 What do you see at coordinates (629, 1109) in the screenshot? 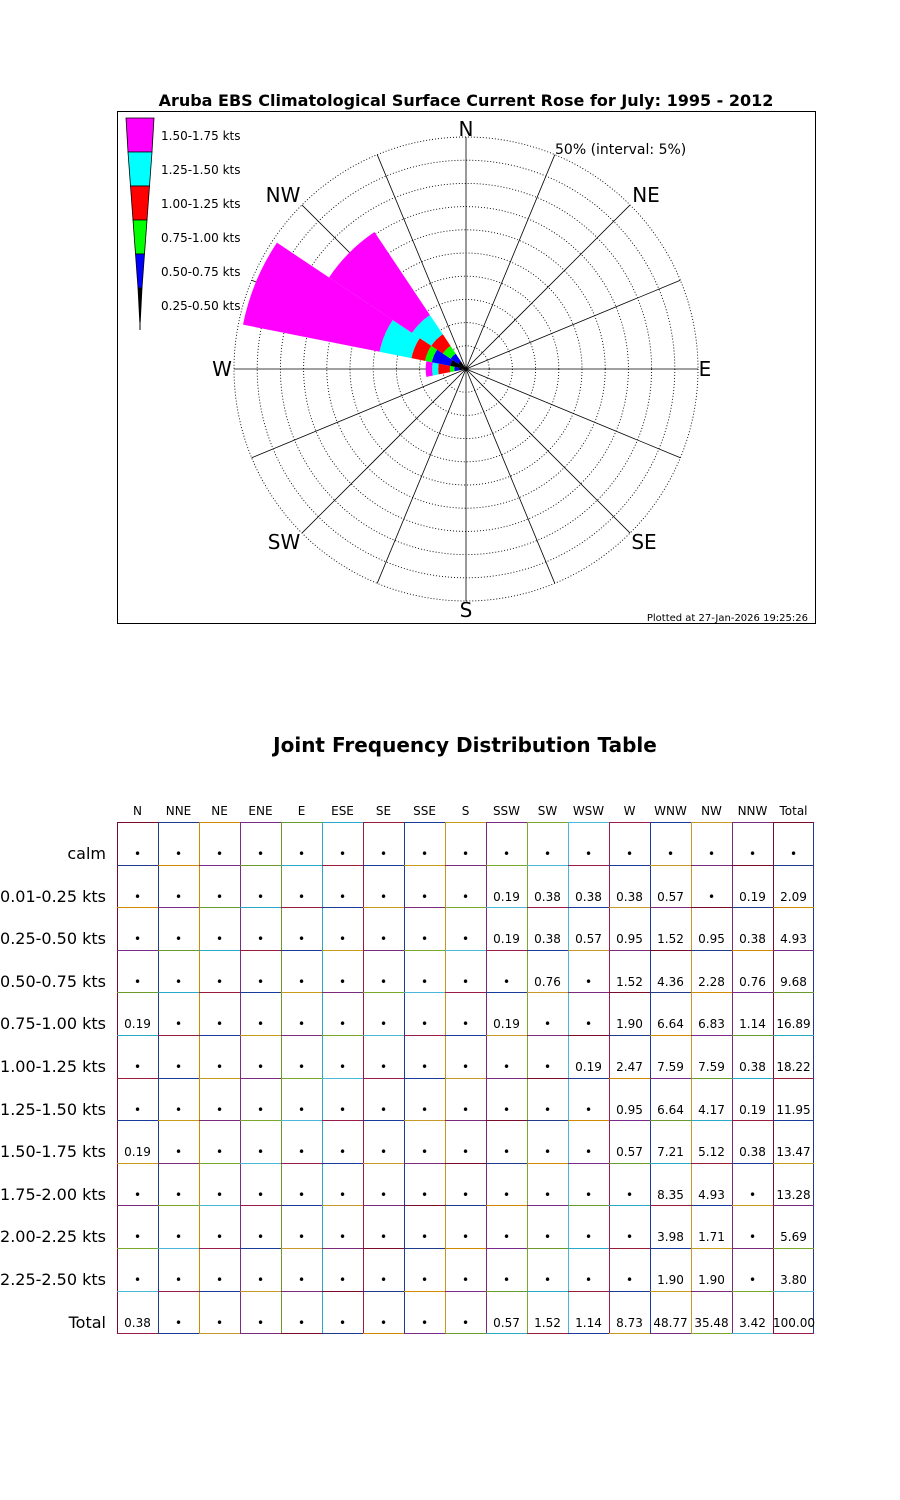
I see `table-cell: 0.95` at bounding box center [629, 1109].